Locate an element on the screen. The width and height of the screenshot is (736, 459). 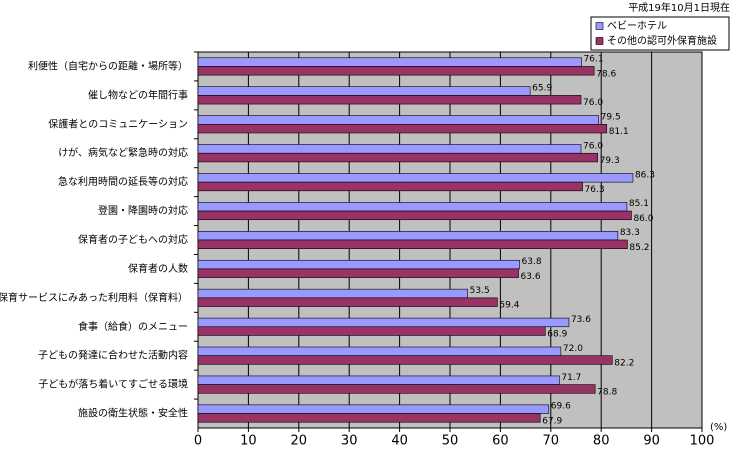
y-tick-label: 保育サービスにみあった利用料（保育料） is located at coordinates (94, 297).